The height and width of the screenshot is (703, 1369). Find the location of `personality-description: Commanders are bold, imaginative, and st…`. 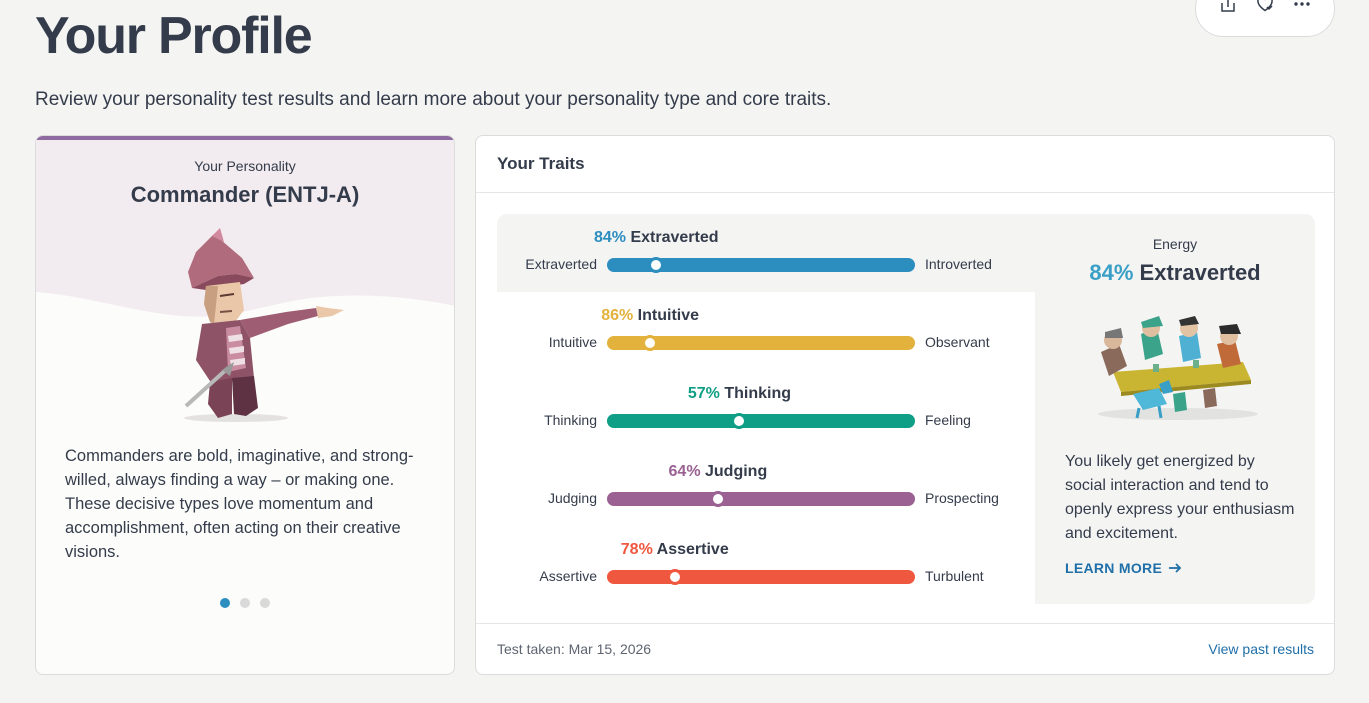

personality-description: Commanders are bold, imaginative, and st… is located at coordinates (239, 504).